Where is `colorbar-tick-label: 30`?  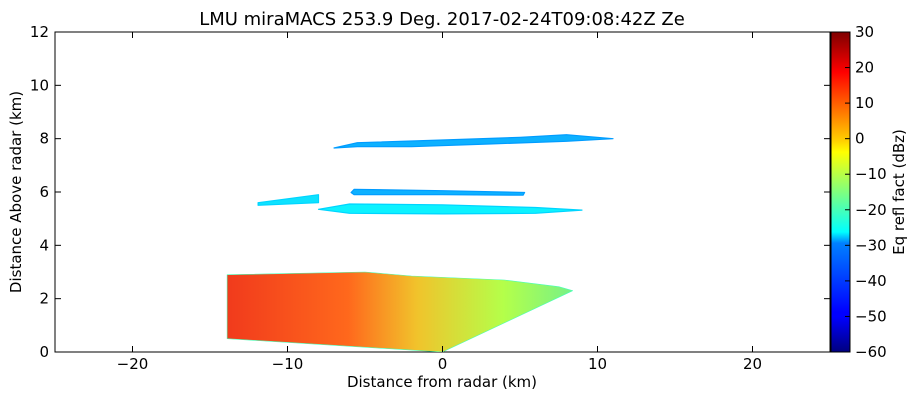
colorbar-tick-label: 30 is located at coordinates (864, 32).